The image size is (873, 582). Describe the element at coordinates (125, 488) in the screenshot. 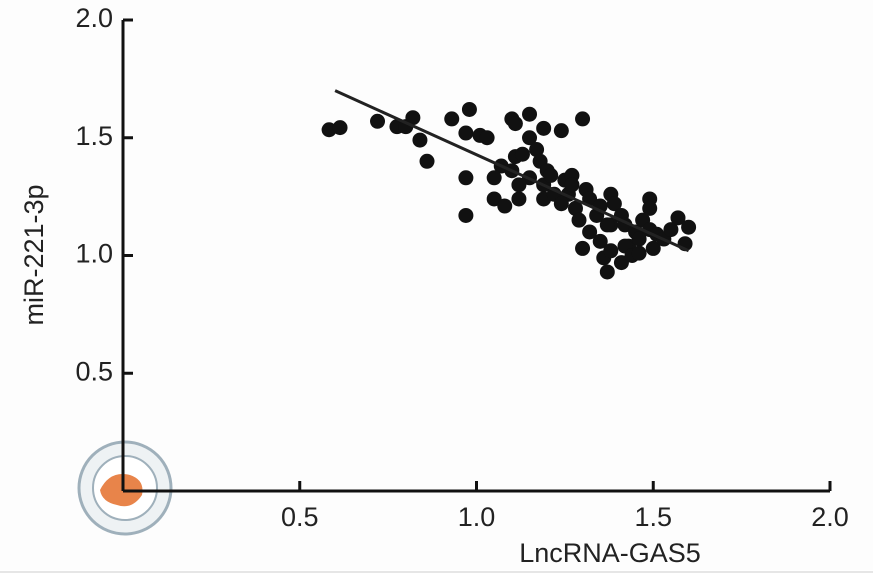

I see `logo` at that location.